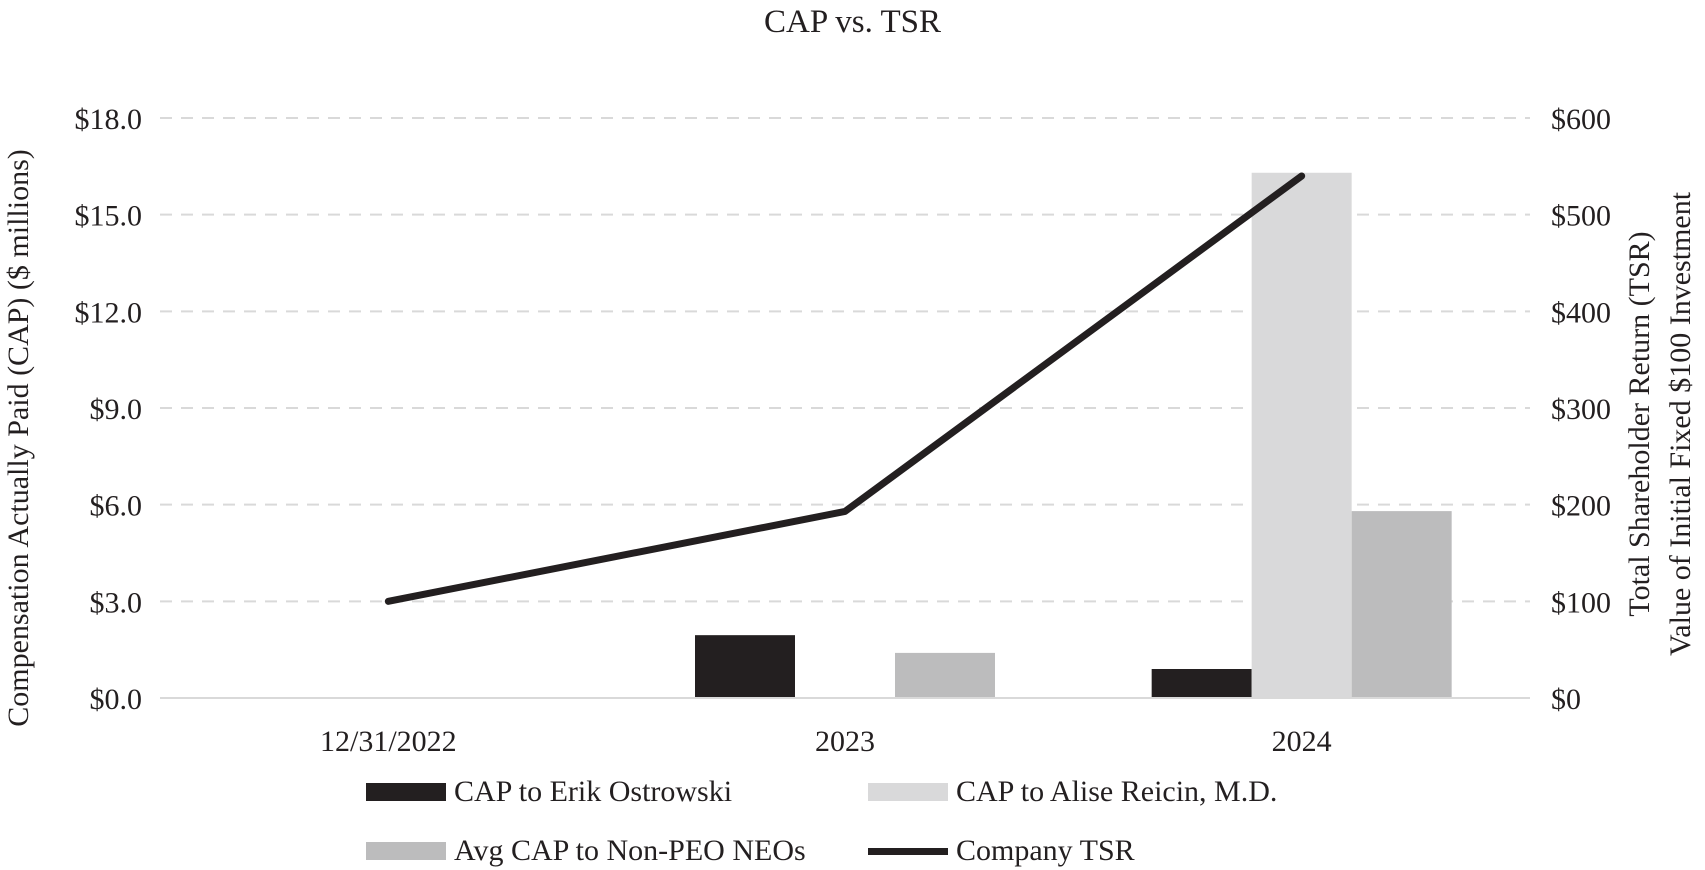 Image resolution: width=1705 pixels, height=870 pixels. I want to click on y-right-tick-label-3: $300, so click(1581, 409).